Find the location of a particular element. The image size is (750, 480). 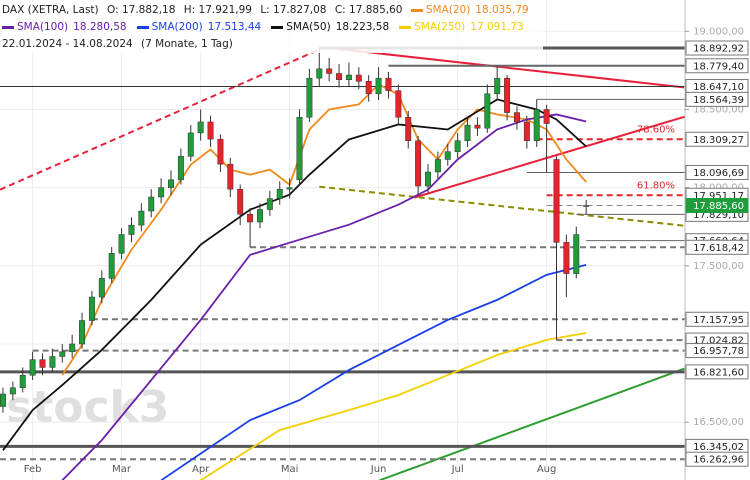

x-tick-label: Feb is located at coordinates (33, 469).